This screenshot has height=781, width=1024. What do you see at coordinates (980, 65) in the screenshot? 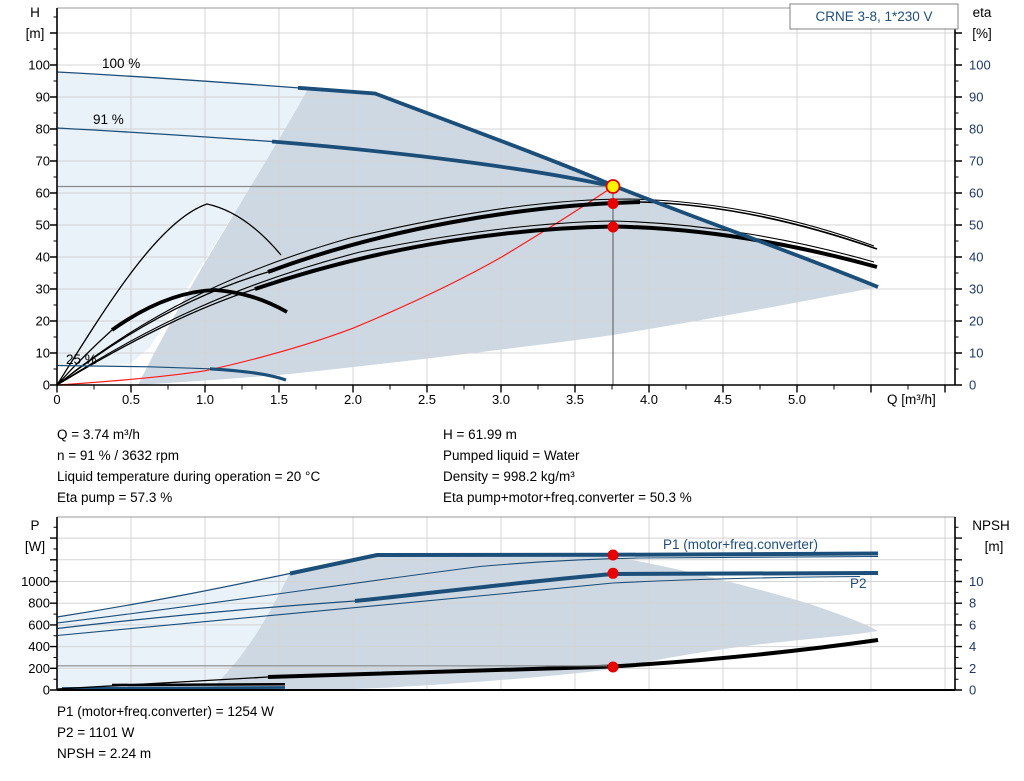
I see `eta-tick-100: 100` at bounding box center [980, 65].